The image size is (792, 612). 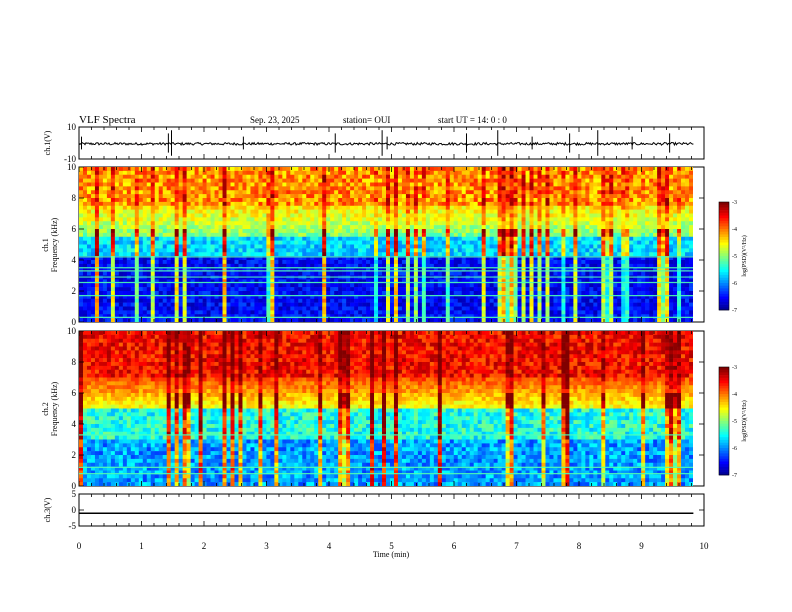 What do you see at coordinates (579, 546) in the screenshot?
I see `x-tick-label: 8` at bounding box center [579, 546].